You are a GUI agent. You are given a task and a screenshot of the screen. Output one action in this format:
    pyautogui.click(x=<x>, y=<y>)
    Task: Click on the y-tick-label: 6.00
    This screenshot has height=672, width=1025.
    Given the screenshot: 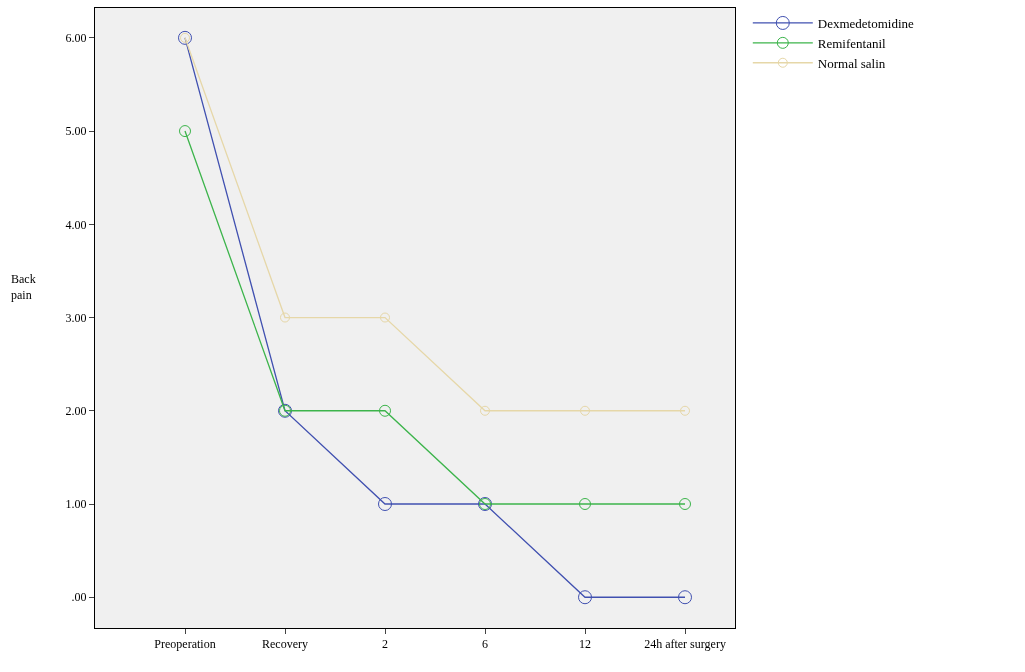 What is the action you would take?
    pyautogui.click(x=76, y=38)
    